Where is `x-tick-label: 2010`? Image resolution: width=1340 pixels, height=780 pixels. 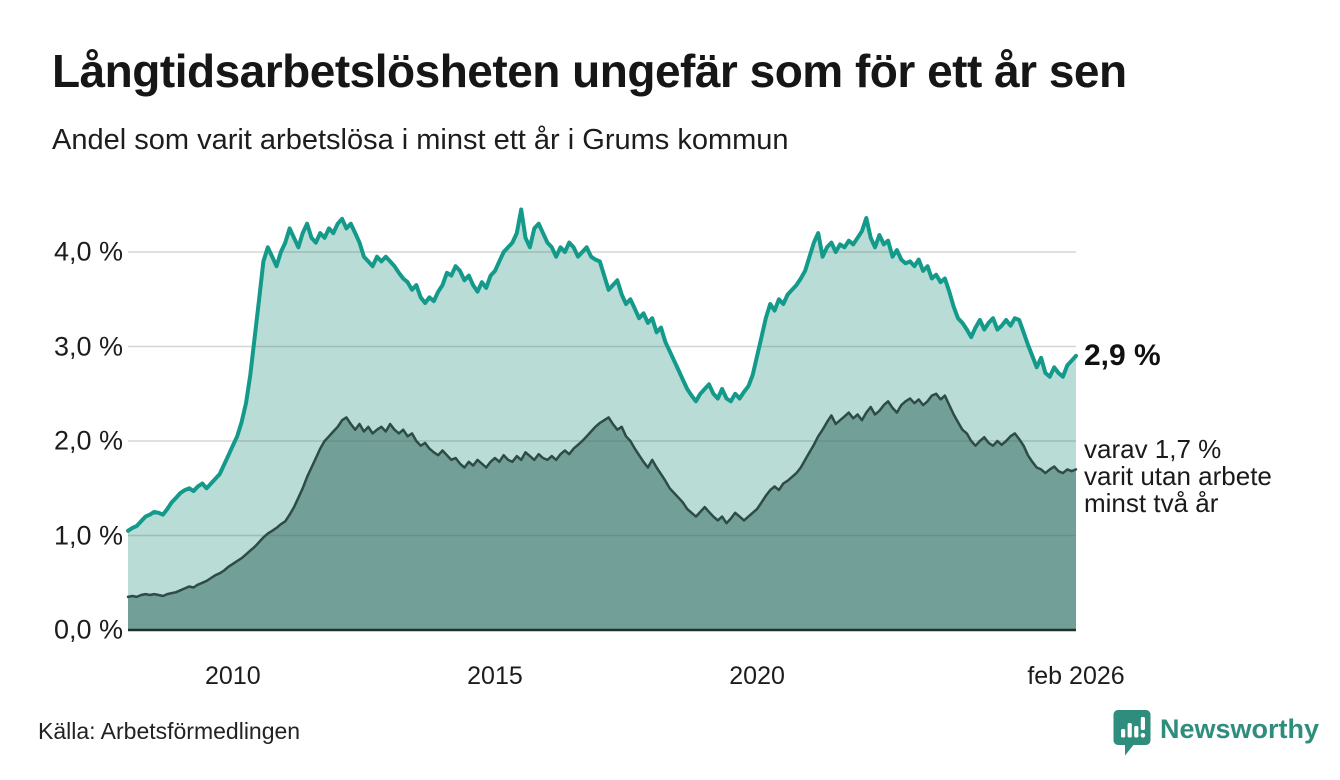 x-tick-label: 2010 is located at coordinates (233, 676).